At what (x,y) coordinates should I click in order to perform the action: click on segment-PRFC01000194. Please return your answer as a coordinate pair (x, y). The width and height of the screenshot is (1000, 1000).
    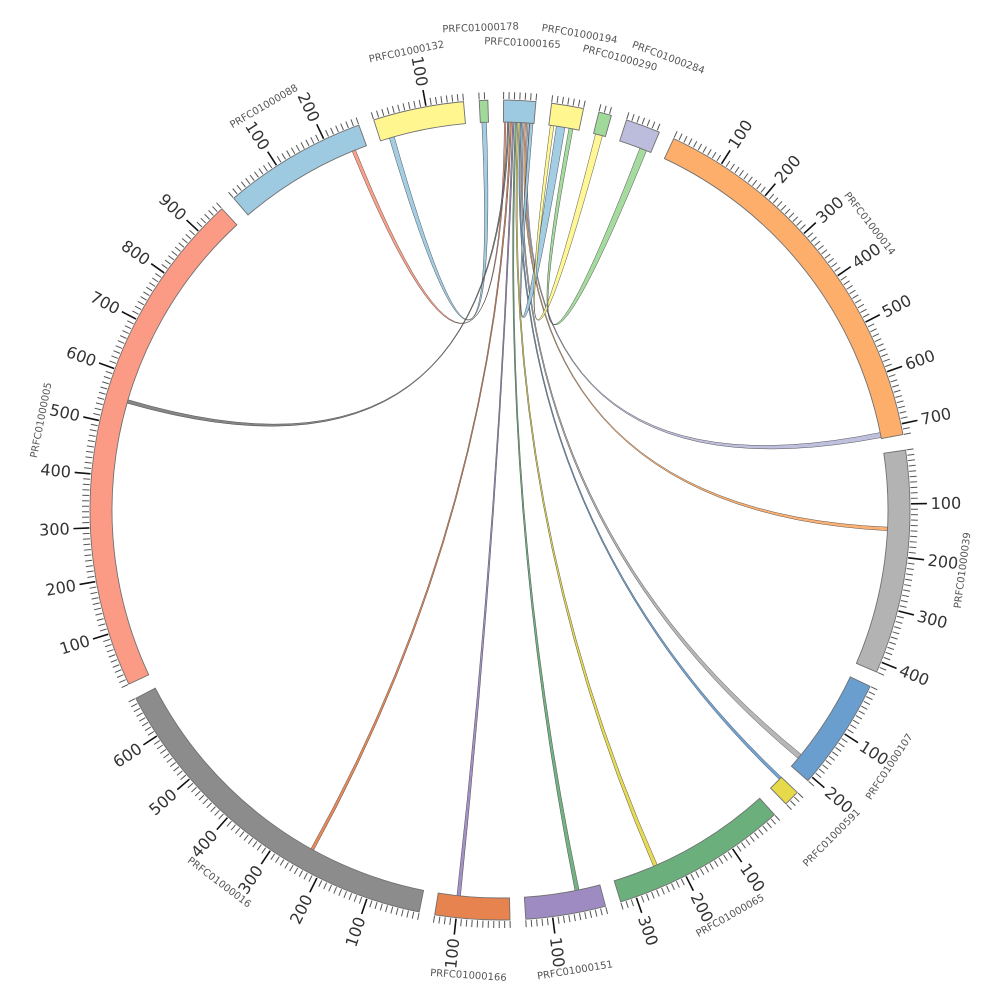
    Looking at the image, I should click on (566, 116).